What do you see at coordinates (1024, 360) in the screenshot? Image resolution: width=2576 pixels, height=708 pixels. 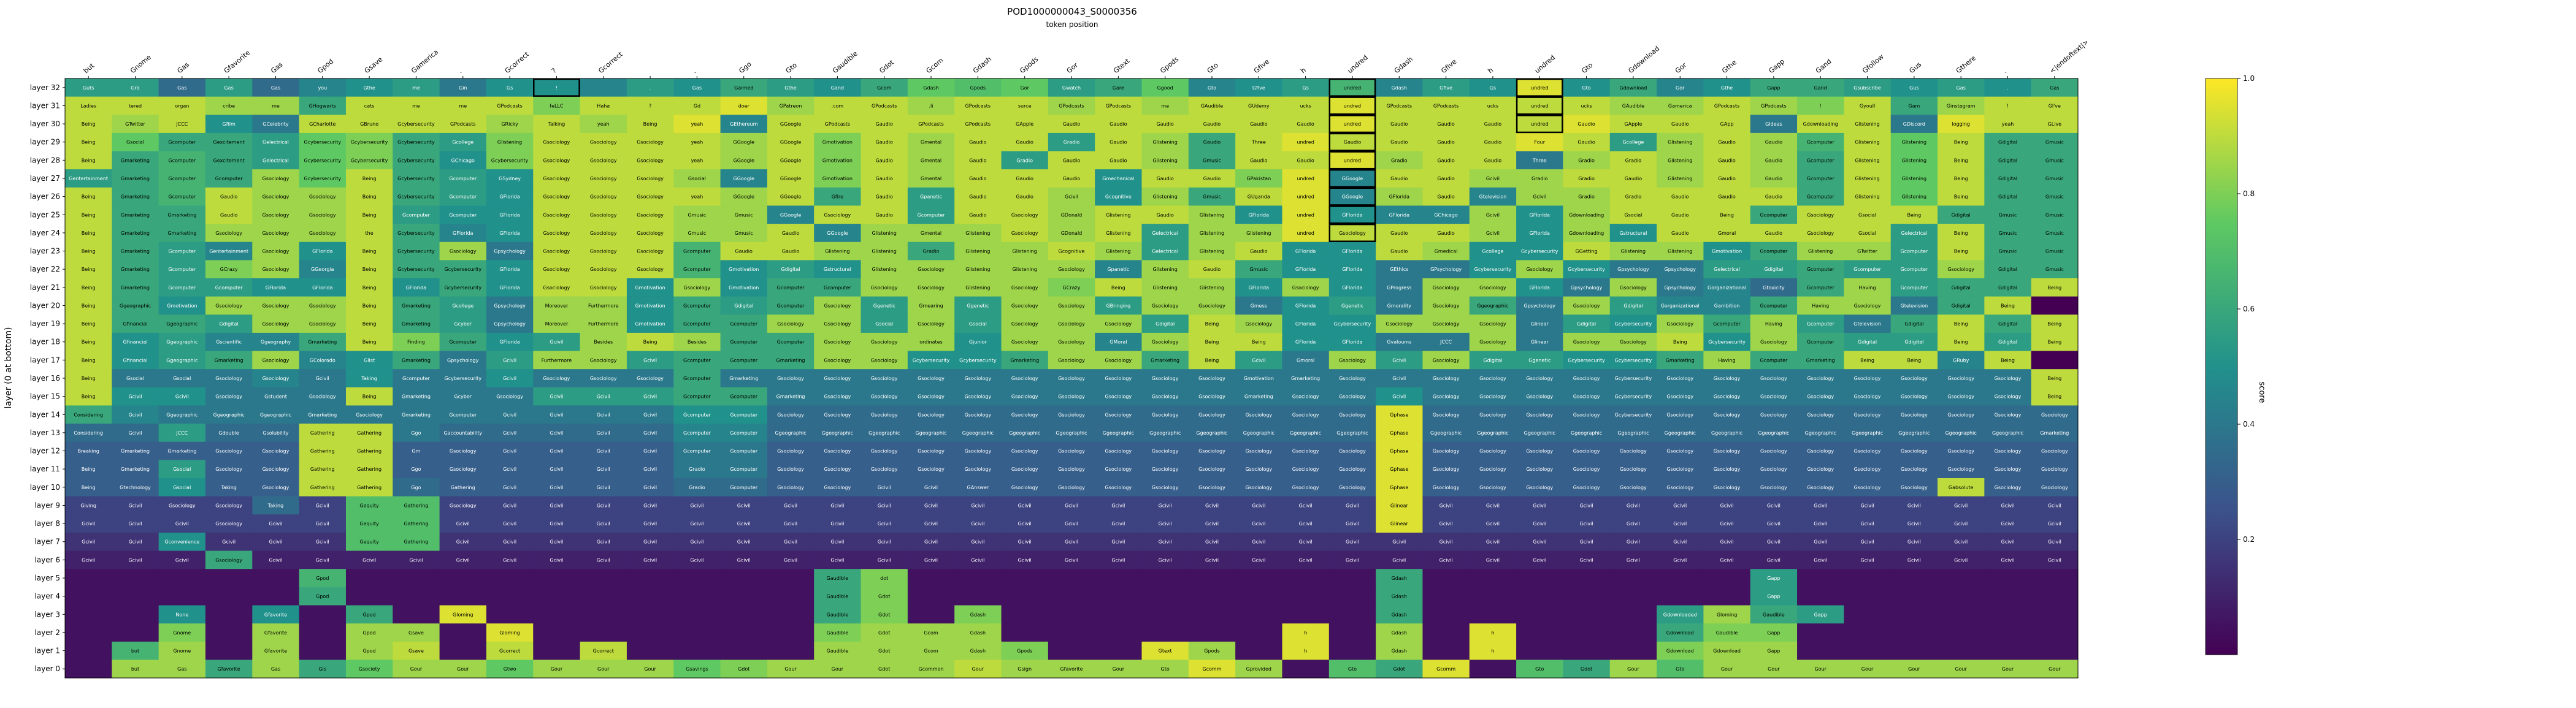 I see `cell-label: Gmarketing` at bounding box center [1024, 360].